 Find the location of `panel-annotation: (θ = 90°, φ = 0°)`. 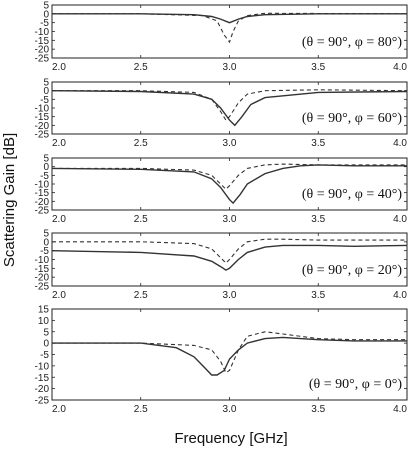

panel-annotation: (θ = 90°, φ = 0°) is located at coordinates (355, 384).